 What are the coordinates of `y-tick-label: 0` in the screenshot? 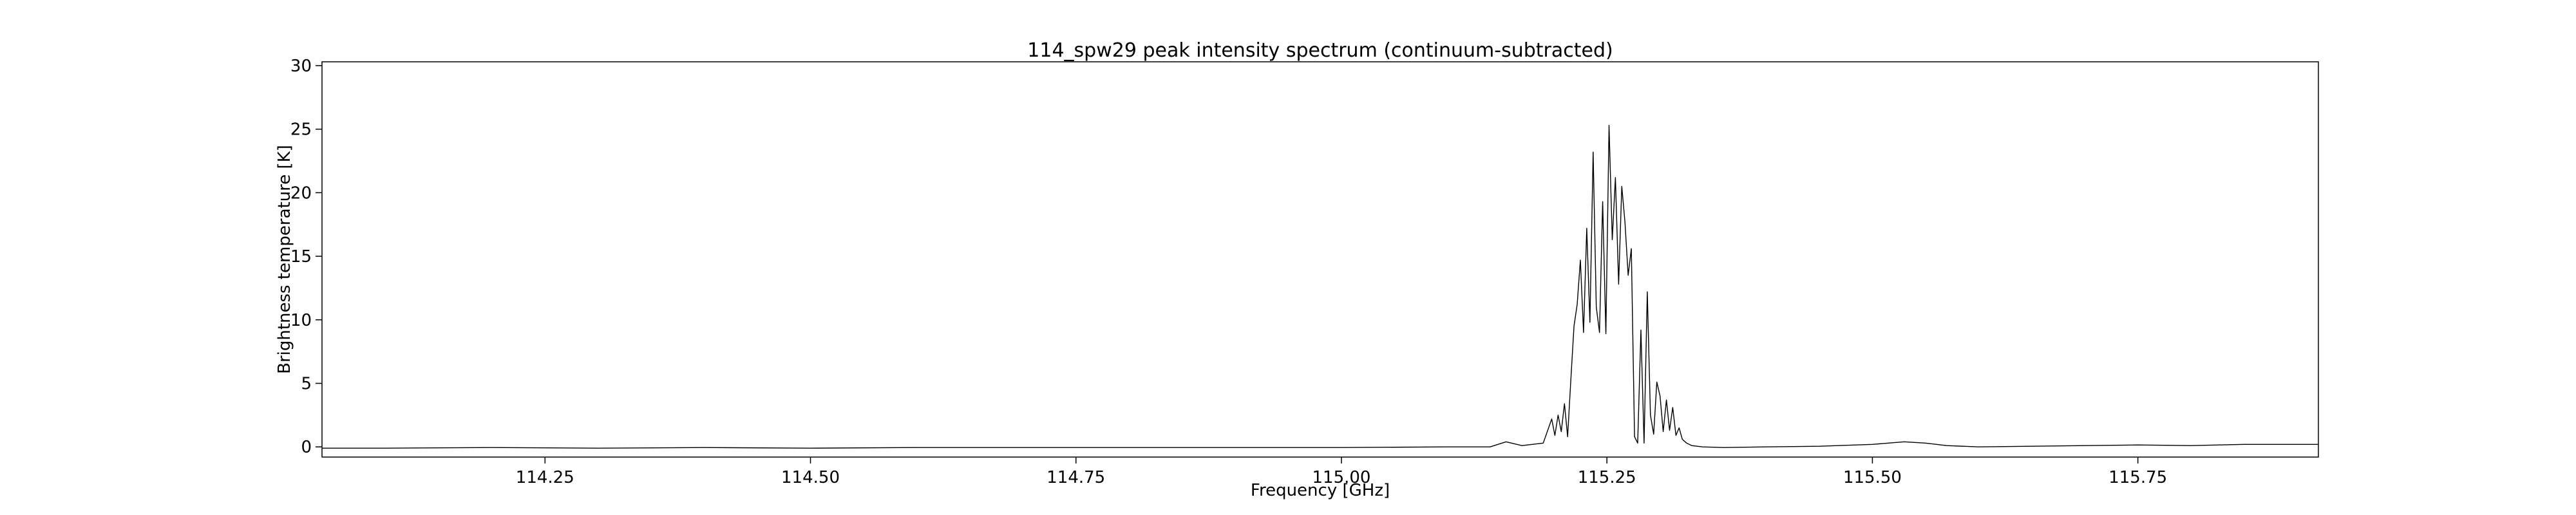 It's located at (306, 448).